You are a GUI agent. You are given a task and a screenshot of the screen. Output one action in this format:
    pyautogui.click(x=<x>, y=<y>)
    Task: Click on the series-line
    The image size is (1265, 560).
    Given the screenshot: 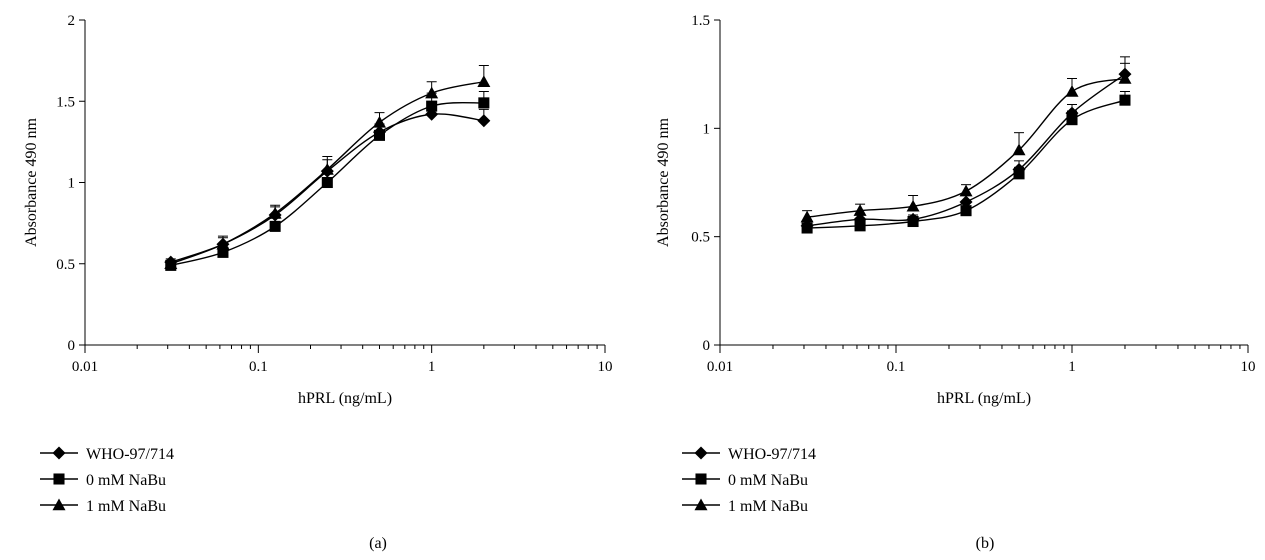 What is the action you would take?
    pyautogui.click(x=327, y=188)
    